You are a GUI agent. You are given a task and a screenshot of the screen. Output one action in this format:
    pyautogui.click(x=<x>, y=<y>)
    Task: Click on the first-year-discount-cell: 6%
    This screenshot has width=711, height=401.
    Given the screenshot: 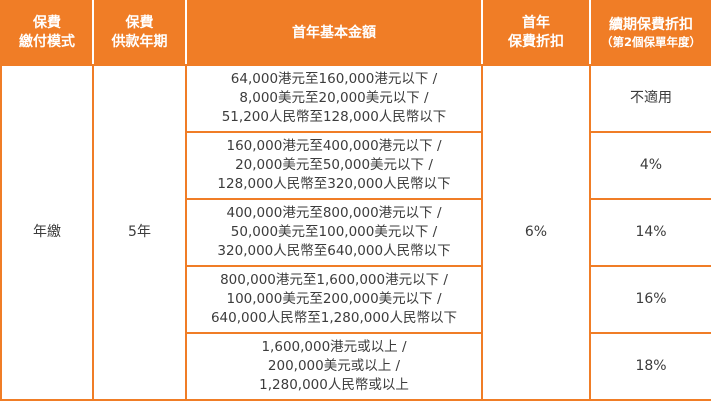 What is the action you would take?
    pyautogui.click(x=536, y=232)
    